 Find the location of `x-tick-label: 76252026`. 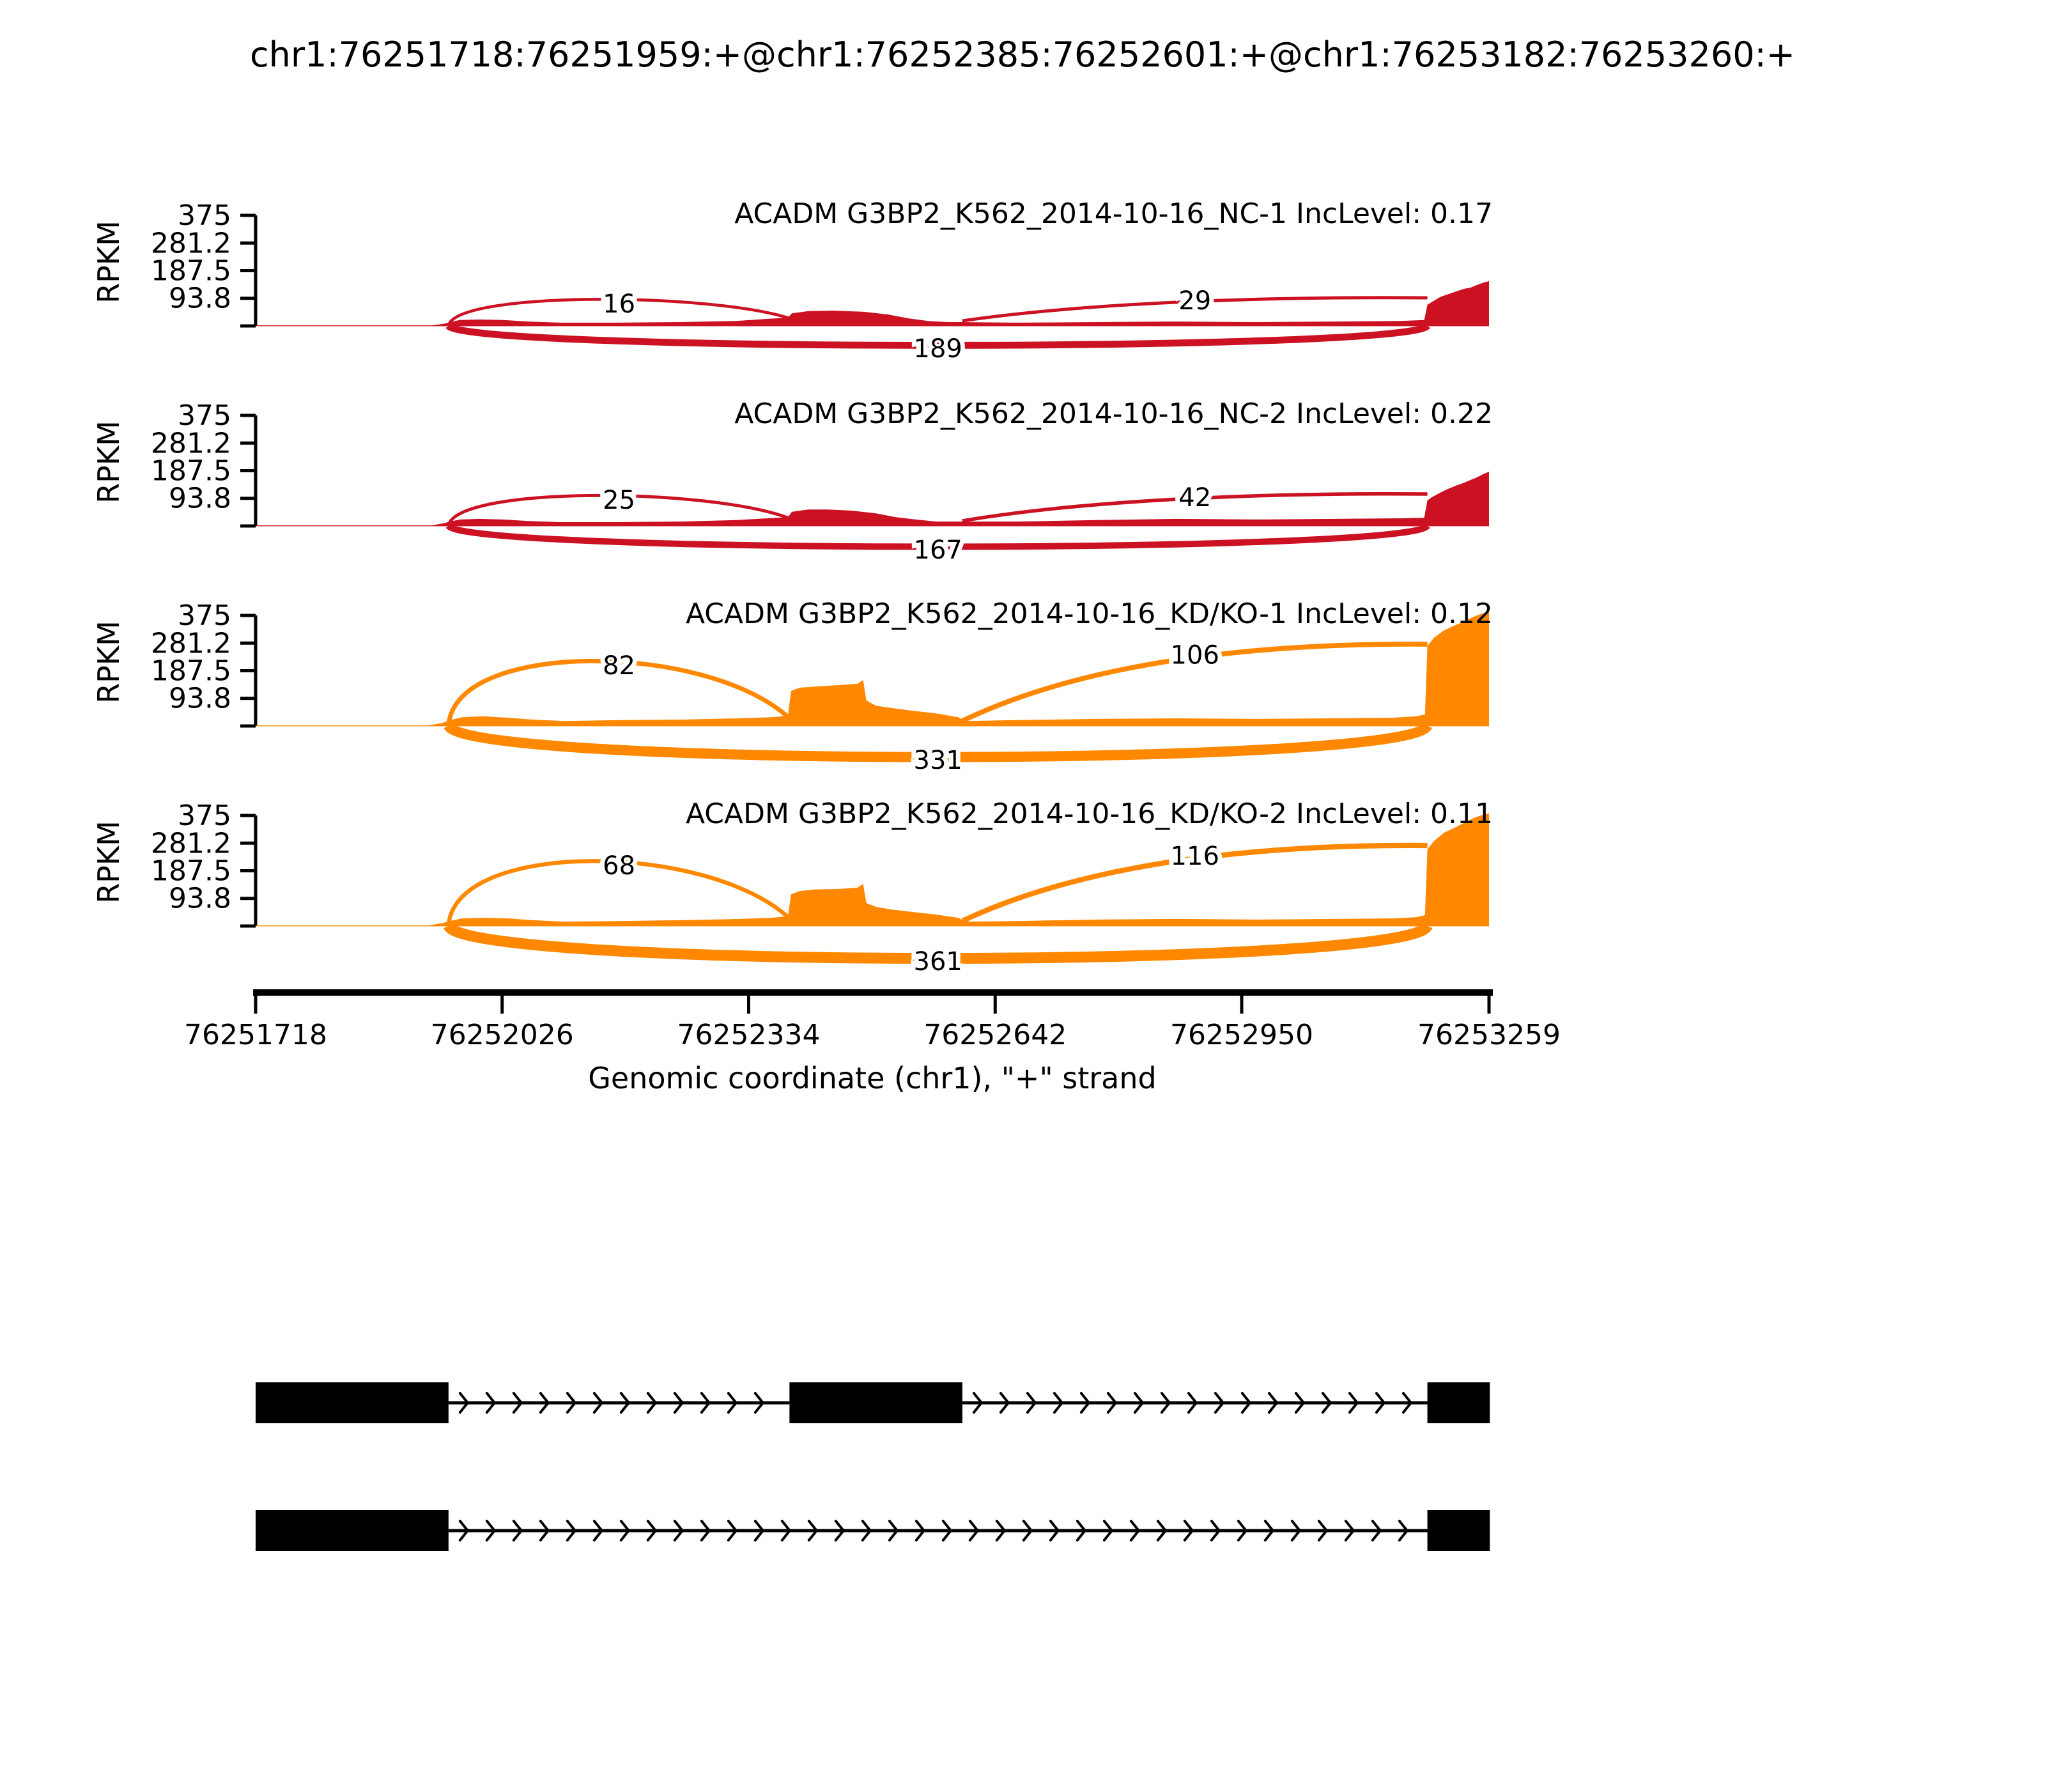

x-tick-label: 76252026 is located at coordinates (502, 1035).